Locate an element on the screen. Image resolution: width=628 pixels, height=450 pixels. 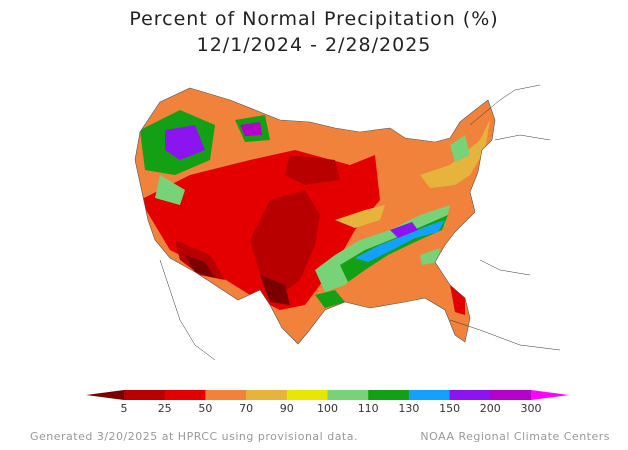
source-credit: NOAA Regional Climate Centers is located at coordinates (515, 436).